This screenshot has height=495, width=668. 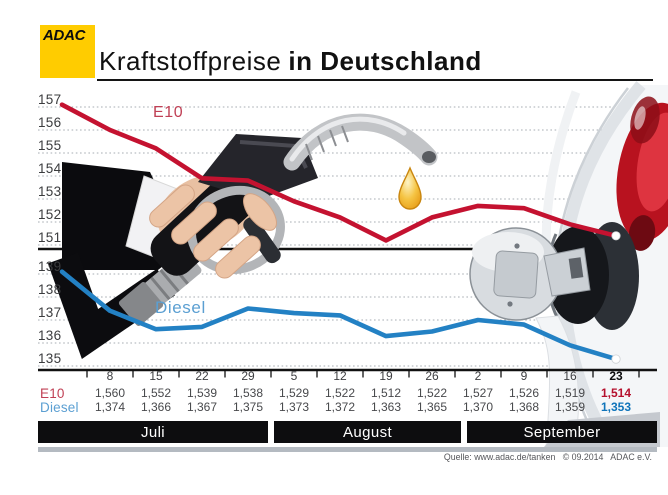 I want to click on trigger, so click(x=262, y=240).